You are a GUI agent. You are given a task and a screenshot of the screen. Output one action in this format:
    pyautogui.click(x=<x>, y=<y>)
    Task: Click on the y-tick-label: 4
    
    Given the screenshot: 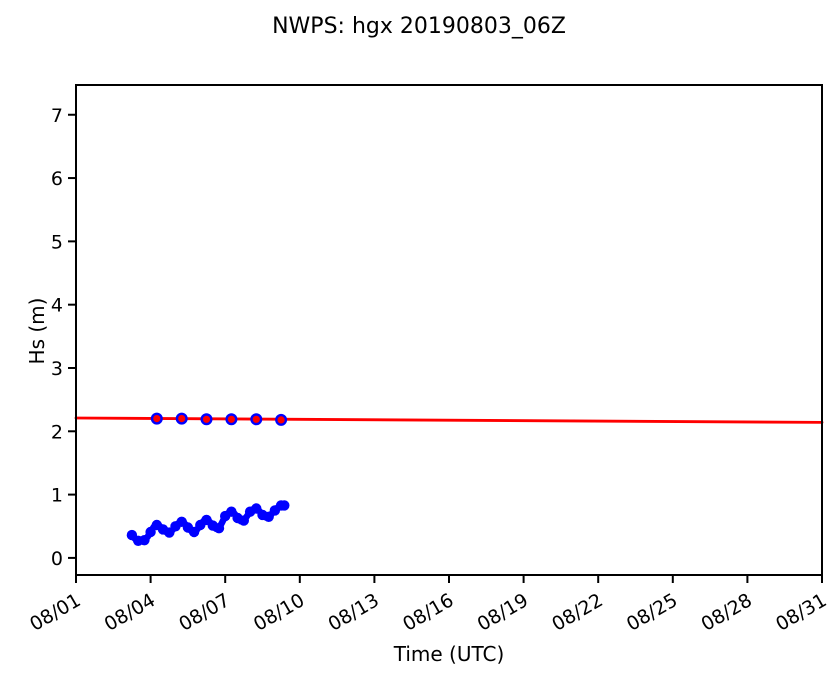 What is the action you would take?
    pyautogui.click(x=57, y=306)
    